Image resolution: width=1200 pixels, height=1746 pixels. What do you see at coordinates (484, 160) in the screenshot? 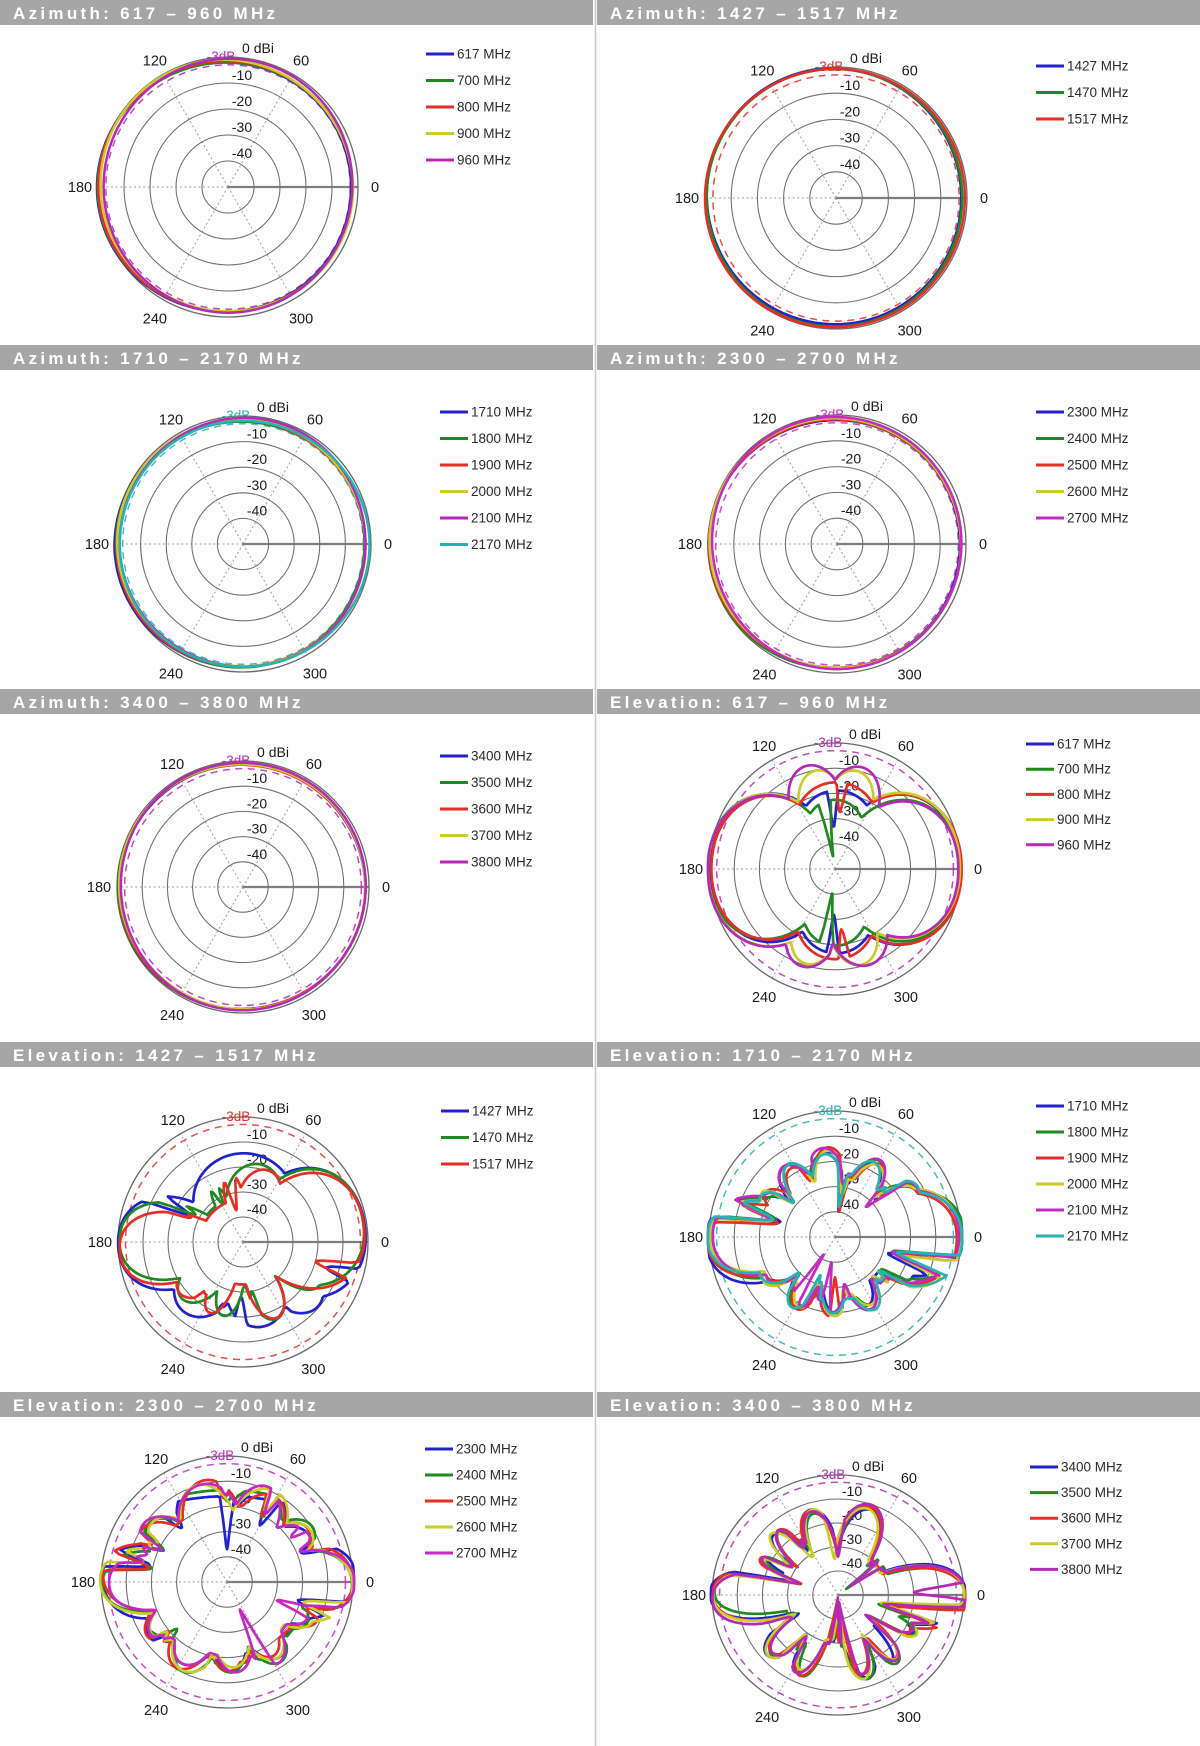
I see `svg-text: 960 MHz` at bounding box center [484, 160].